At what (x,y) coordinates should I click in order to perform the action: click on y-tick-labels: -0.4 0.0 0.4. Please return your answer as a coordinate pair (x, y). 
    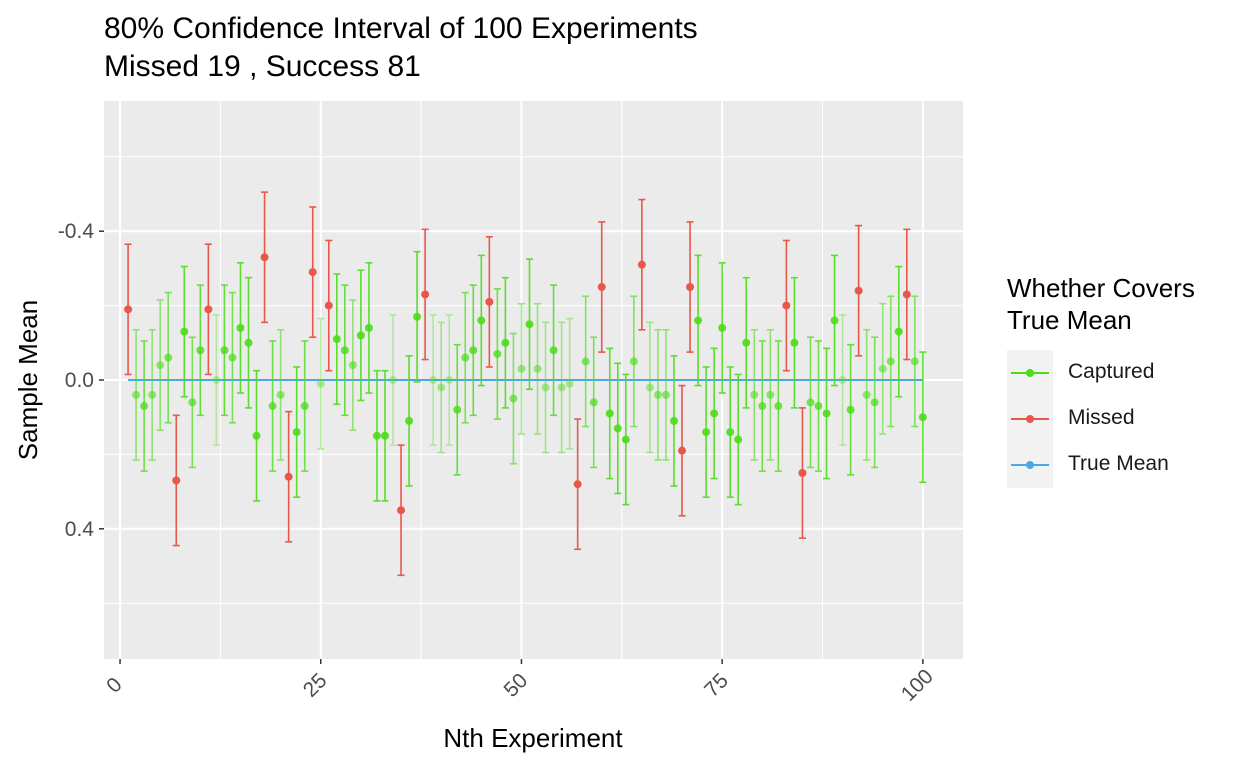
    Looking at the image, I should click on (76, 380).